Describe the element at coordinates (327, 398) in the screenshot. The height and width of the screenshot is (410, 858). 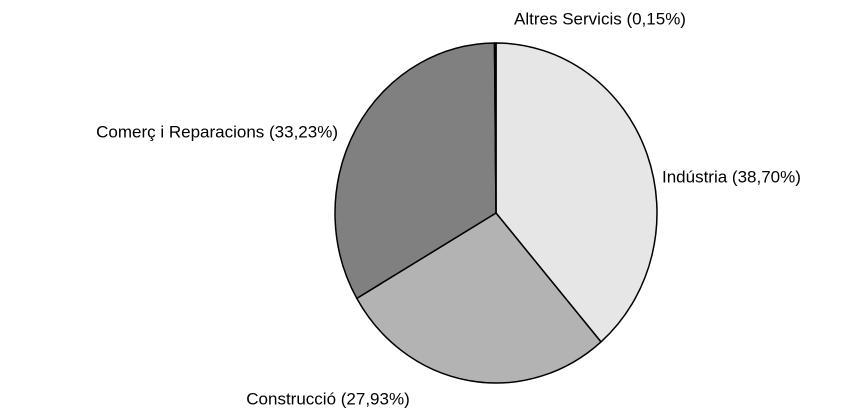
I see `slice-label: Construcció (27,93%)` at that location.